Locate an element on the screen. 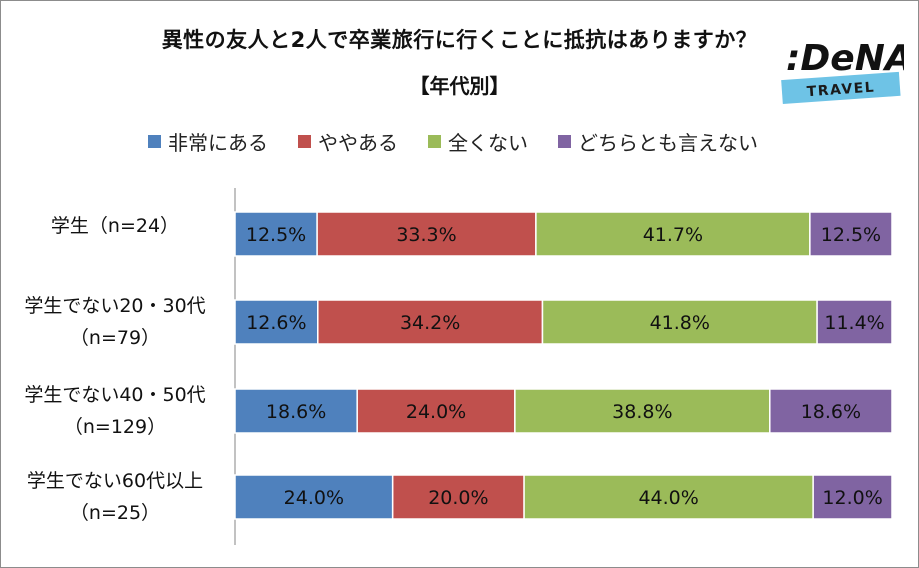 The height and width of the screenshot is (568, 919). logo-tagline-band is located at coordinates (841, 88).